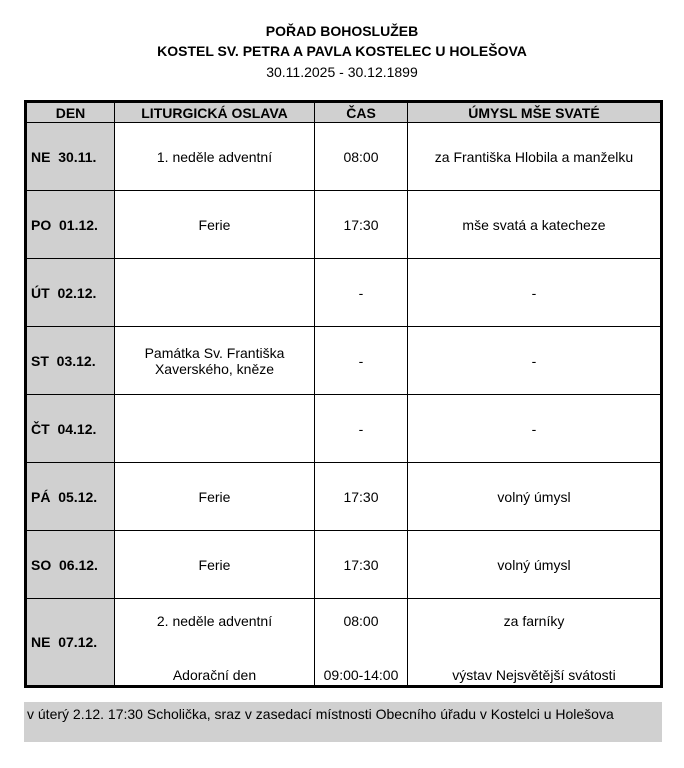  Describe the element at coordinates (70, 292) in the screenshot. I see `day-cell: ÚT 02.12.` at that location.